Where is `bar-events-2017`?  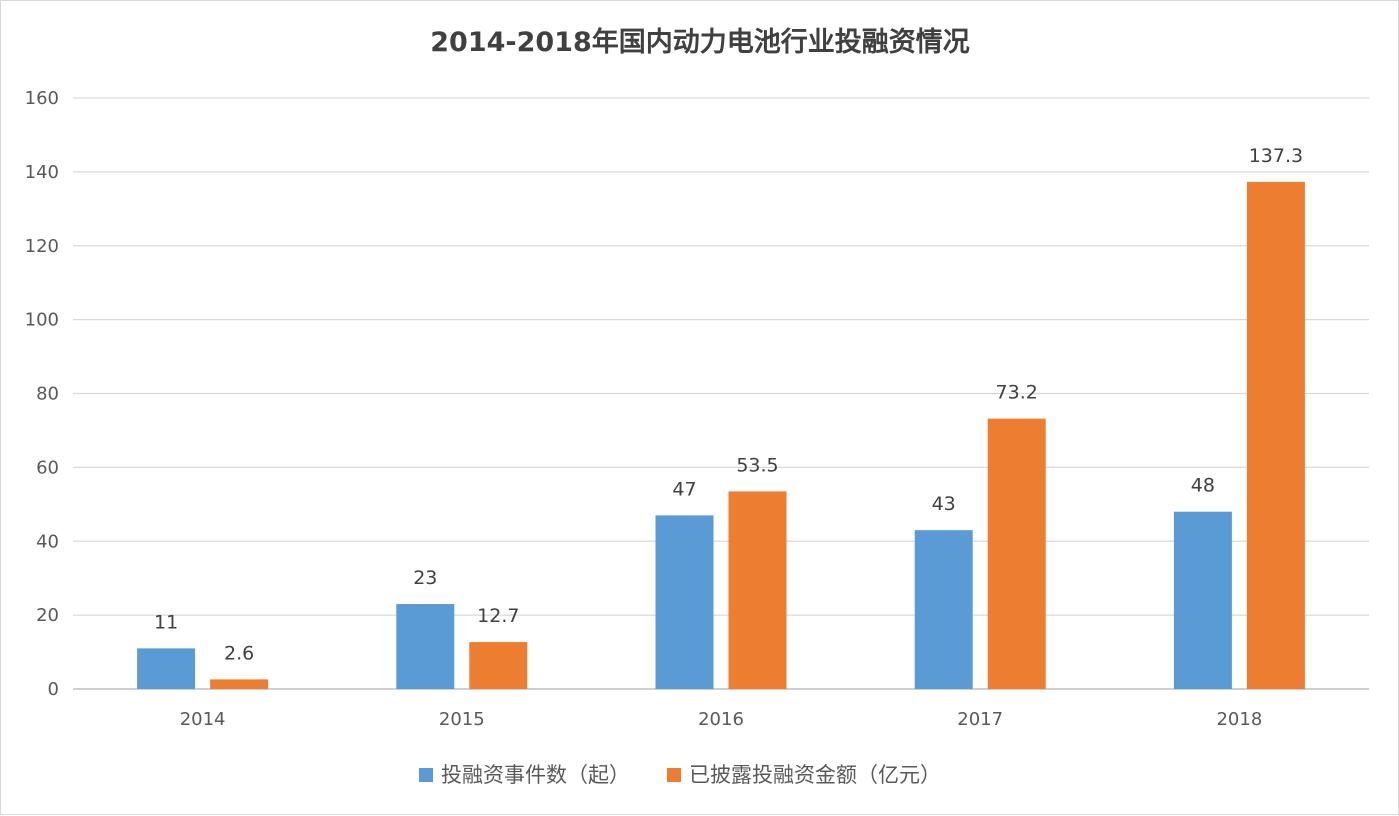
bar-events-2017 is located at coordinates (943, 609).